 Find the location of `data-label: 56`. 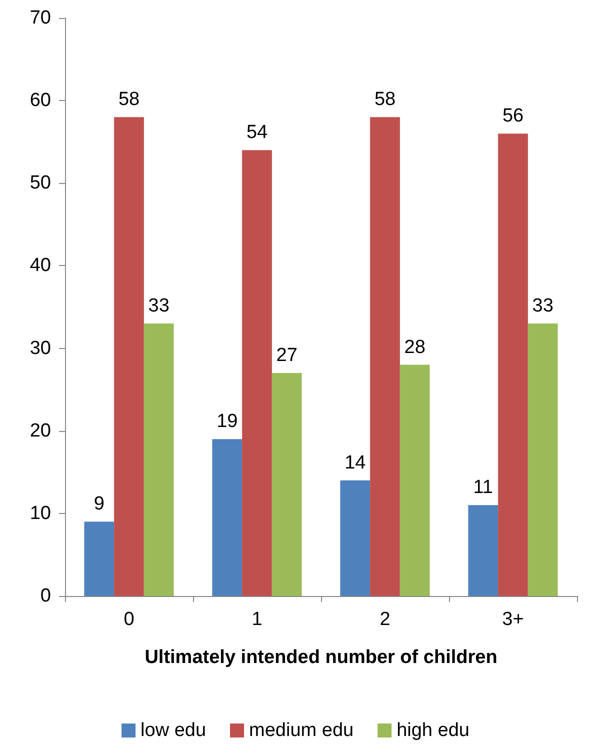

data-label: 56 is located at coordinates (513, 116).